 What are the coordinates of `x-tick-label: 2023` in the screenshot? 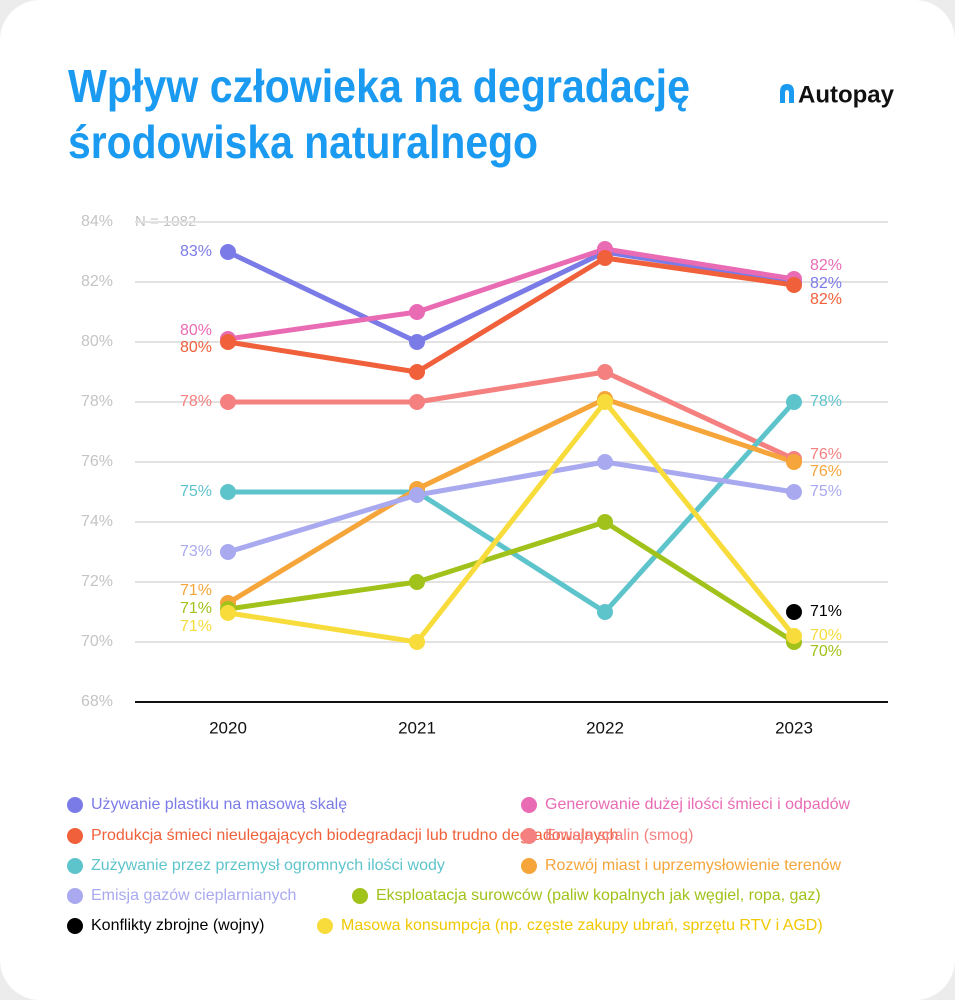 It's located at (794, 727).